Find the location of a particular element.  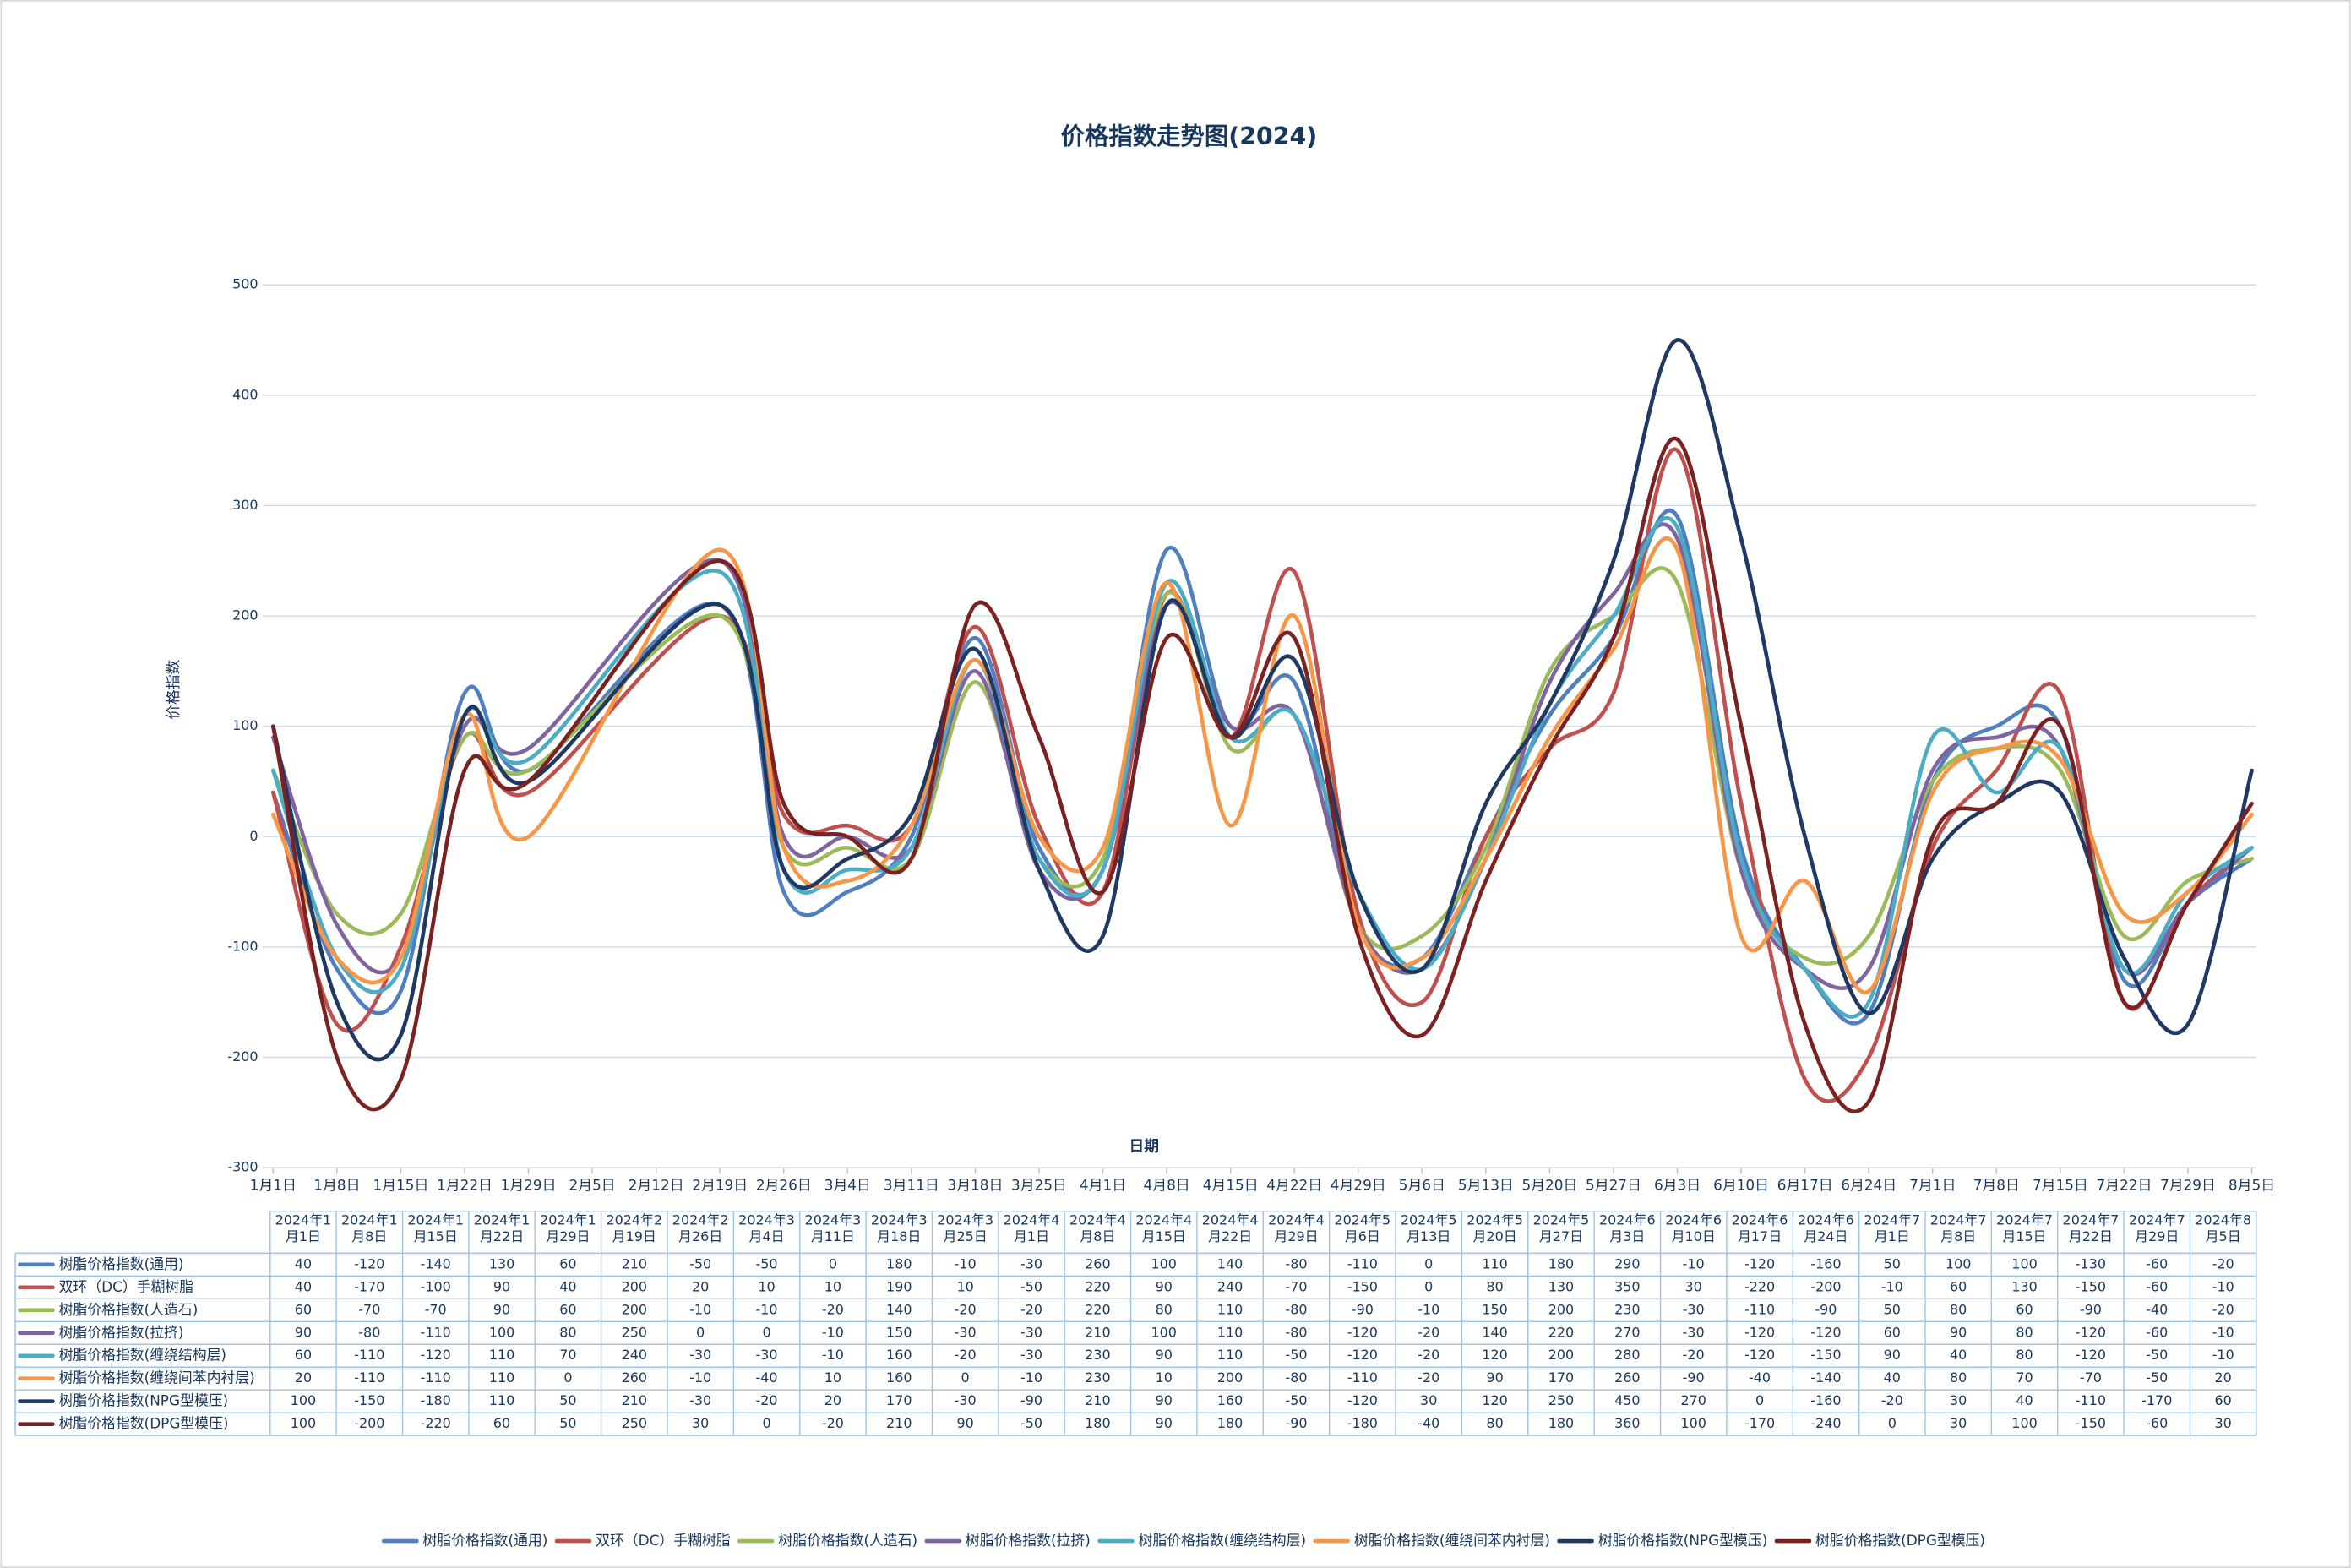

table-cell: 70 is located at coordinates (567, 1355).